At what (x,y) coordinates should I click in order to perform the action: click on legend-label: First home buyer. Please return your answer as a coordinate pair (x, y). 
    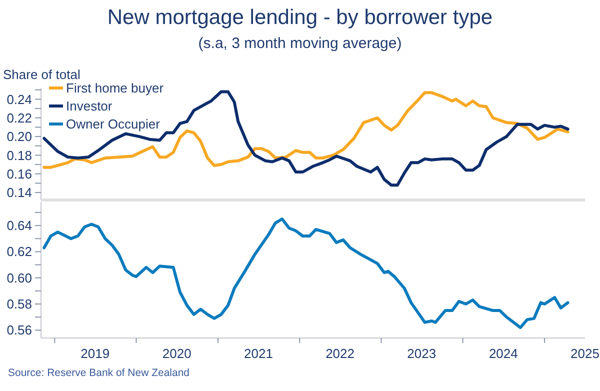
    Looking at the image, I should click on (115, 88).